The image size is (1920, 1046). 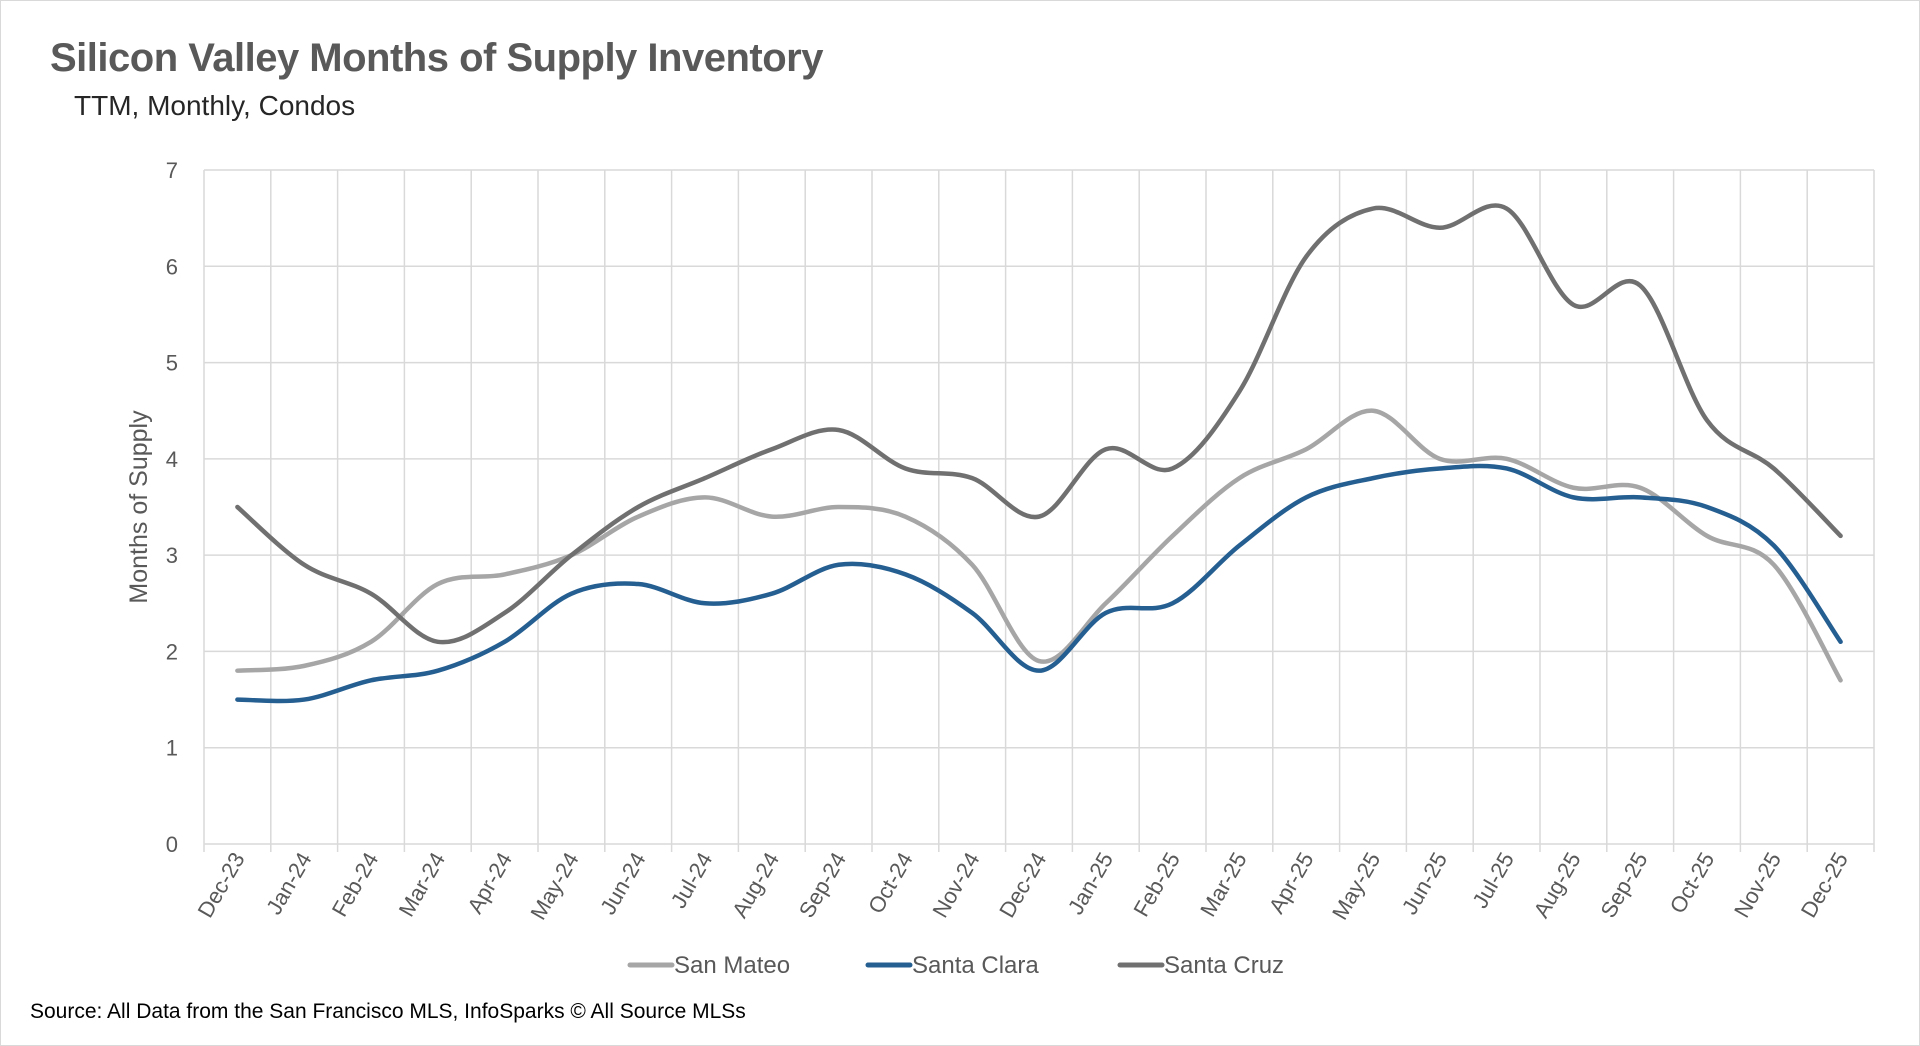 What do you see at coordinates (732, 965) in the screenshot?
I see `legend-label: San Mateo` at bounding box center [732, 965].